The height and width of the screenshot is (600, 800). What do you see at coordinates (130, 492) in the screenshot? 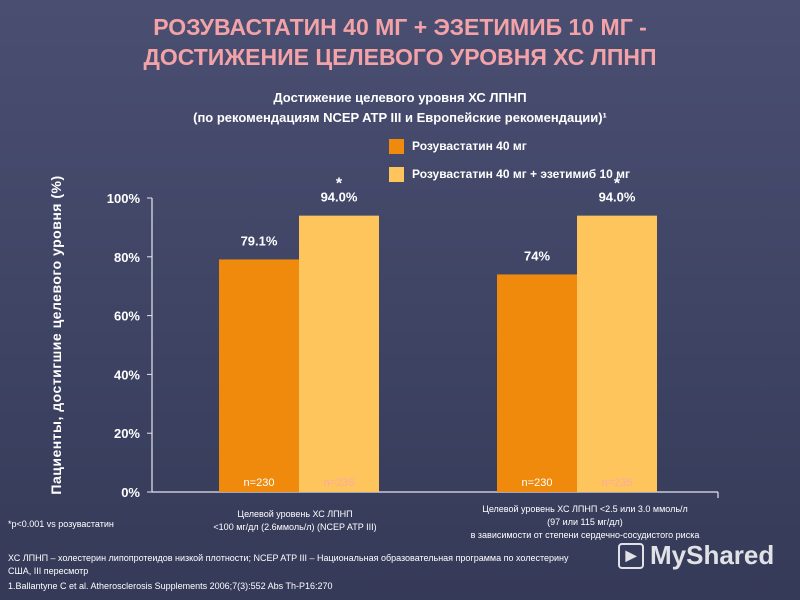
I see `y-tick-label: 0%` at bounding box center [130, 492].